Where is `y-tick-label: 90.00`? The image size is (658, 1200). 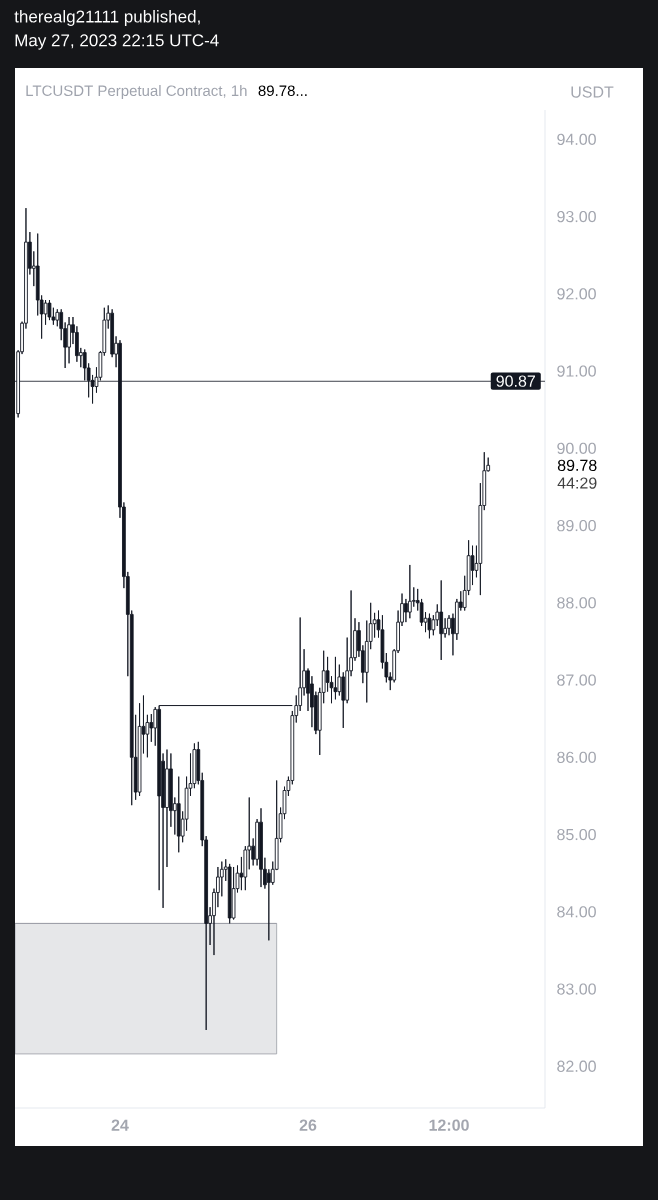 y-tick-label: 90.00 is located at coordinates (576, 448).